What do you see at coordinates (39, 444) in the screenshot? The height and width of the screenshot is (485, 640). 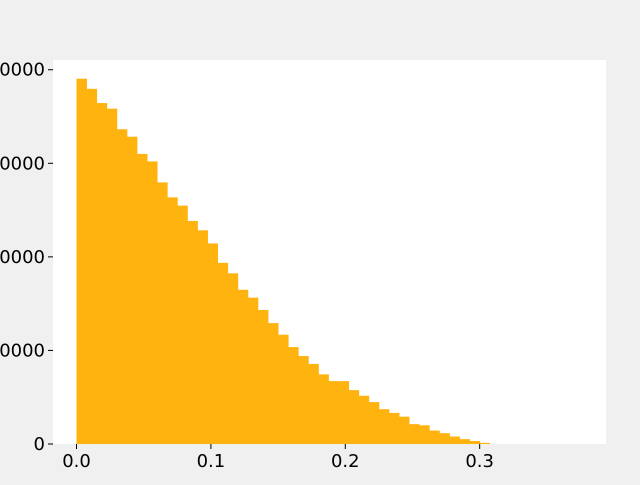 I see `y-tick-label: 0` at bounding box center [39, 444].